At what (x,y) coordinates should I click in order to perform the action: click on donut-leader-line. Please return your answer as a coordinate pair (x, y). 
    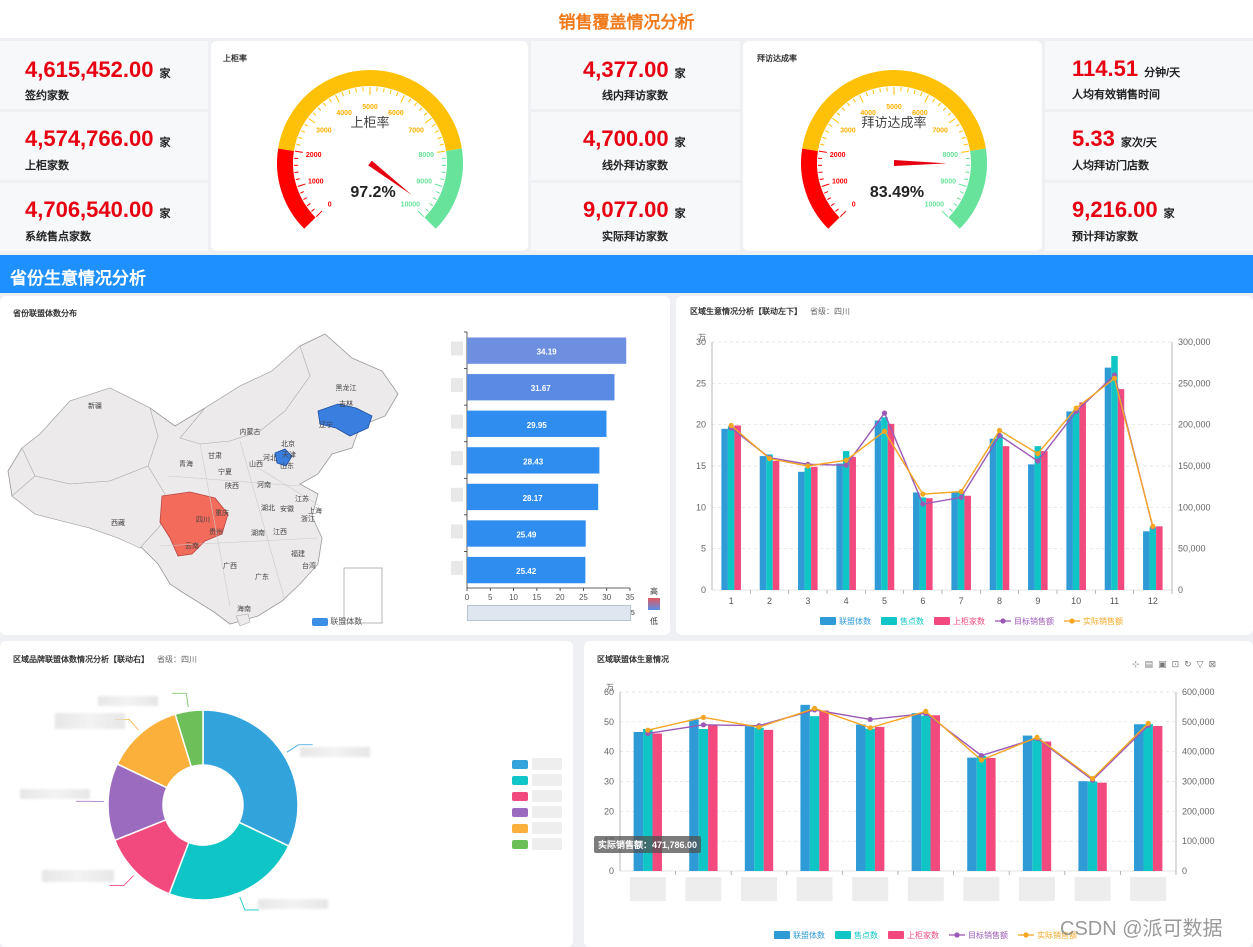
    Looking at the image, I should click on (299, 748).